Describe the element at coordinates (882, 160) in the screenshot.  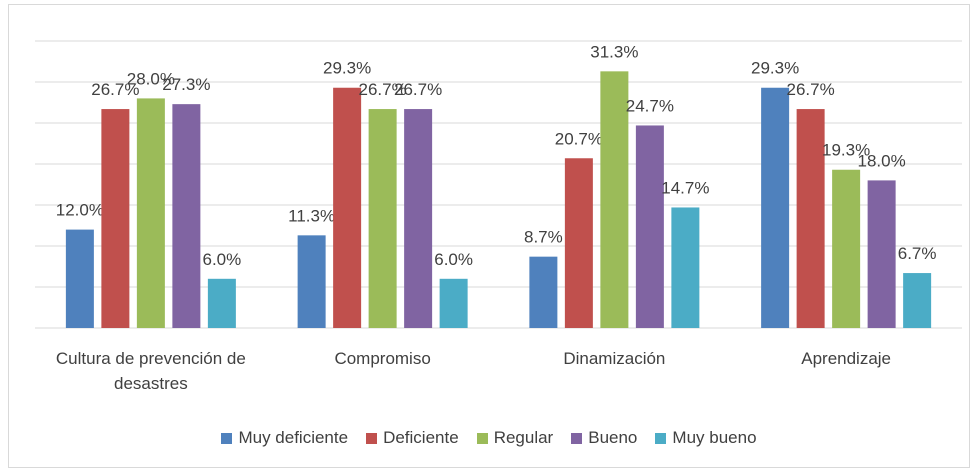
I see `data-label: 18.0%` at that location.